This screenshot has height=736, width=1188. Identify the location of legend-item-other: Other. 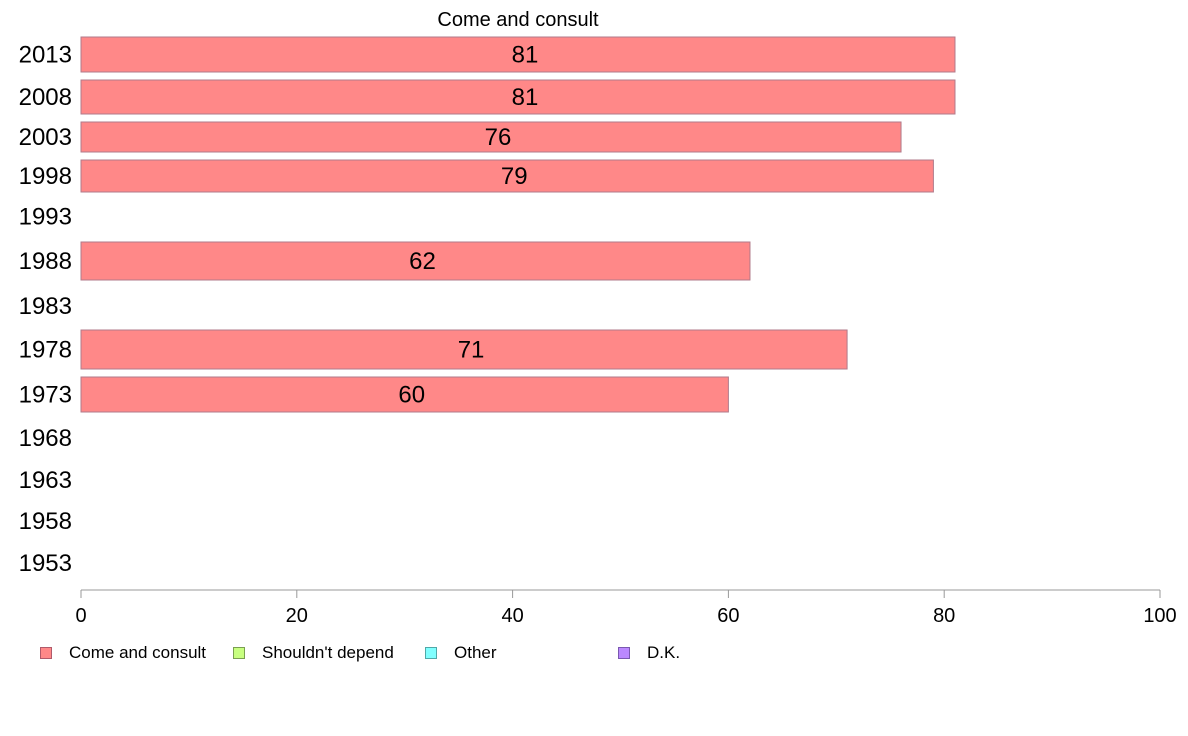
(461, 653).